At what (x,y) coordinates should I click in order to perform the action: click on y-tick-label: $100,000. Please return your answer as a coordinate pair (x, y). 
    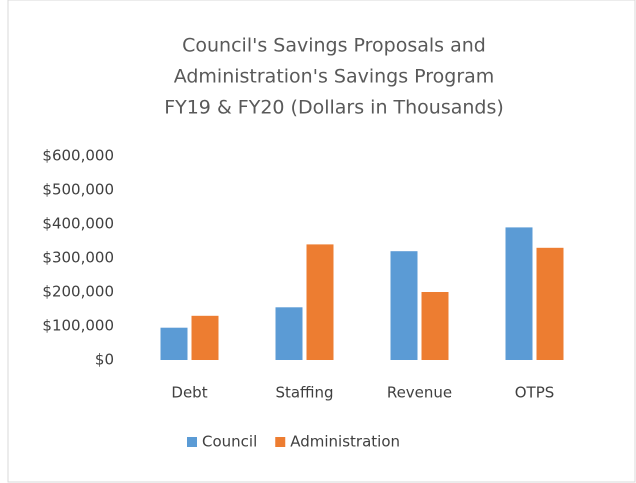
    Looking at the image, I should click on (78, 326).